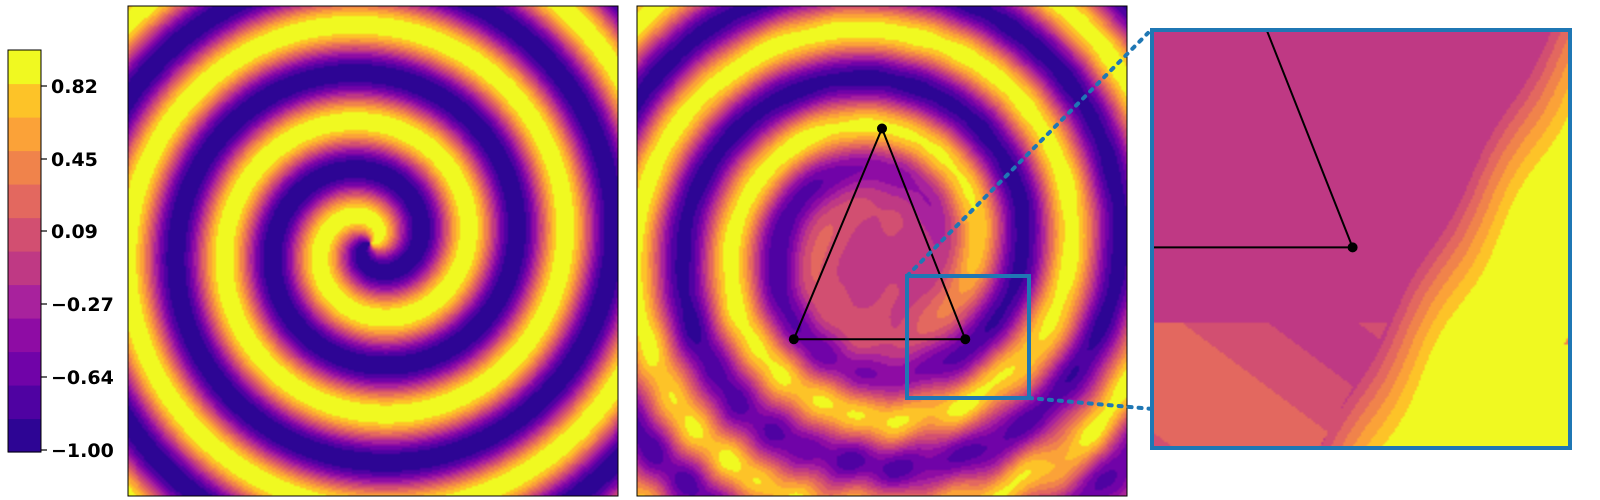 The height and width of the screenshot is (500, 1600). I want to click on colorbar-tick-label: 0.45, so click(74, 160).